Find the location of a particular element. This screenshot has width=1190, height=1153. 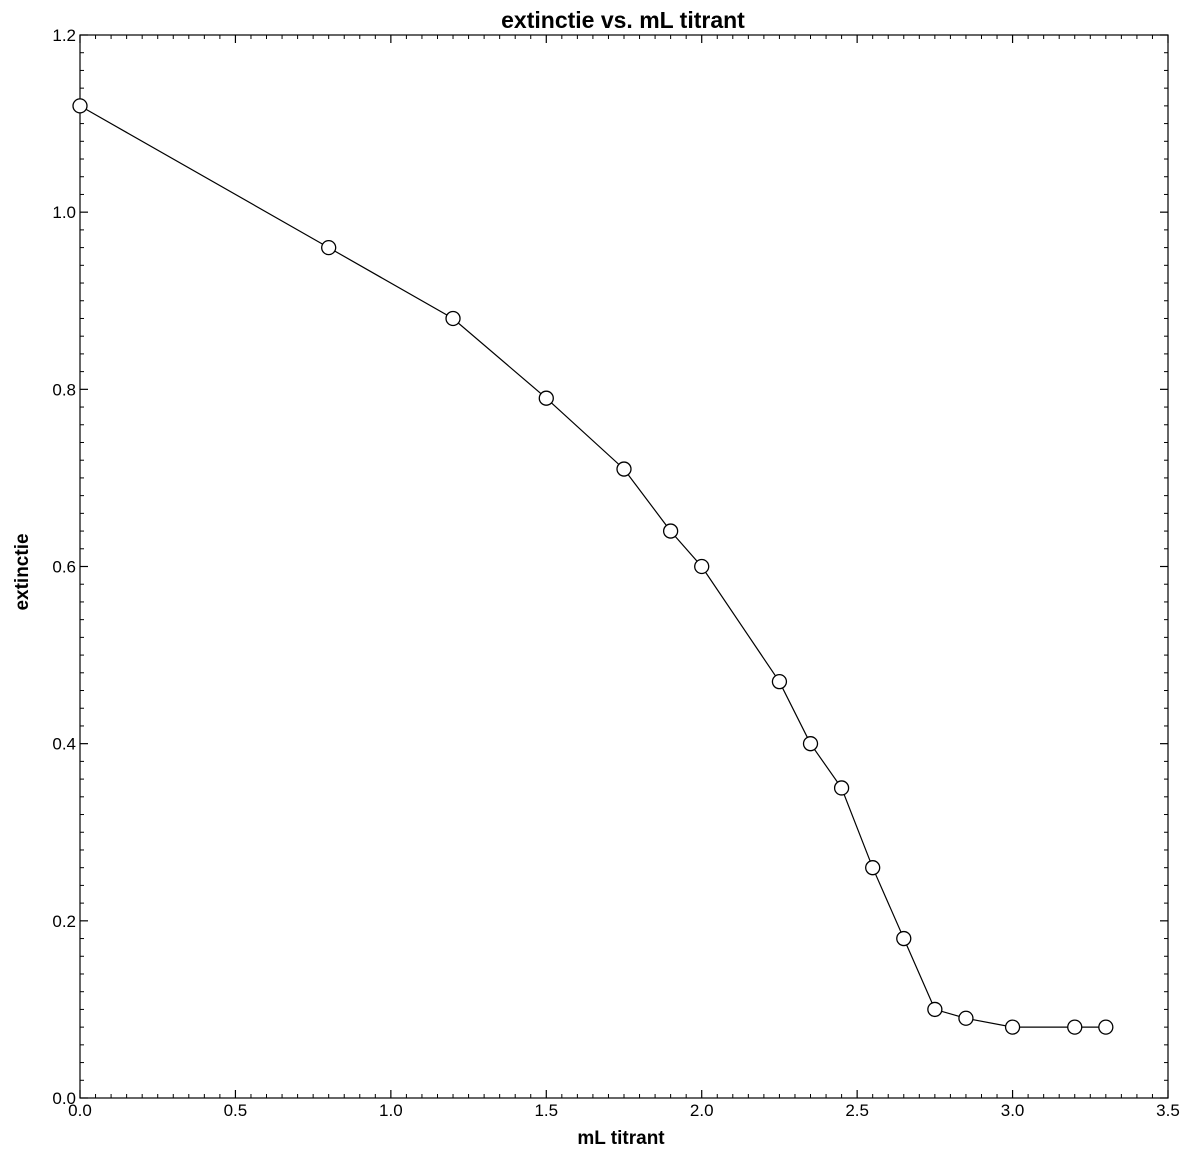

x-tick-label: 1.0 is located at coordinates (391, 1110).